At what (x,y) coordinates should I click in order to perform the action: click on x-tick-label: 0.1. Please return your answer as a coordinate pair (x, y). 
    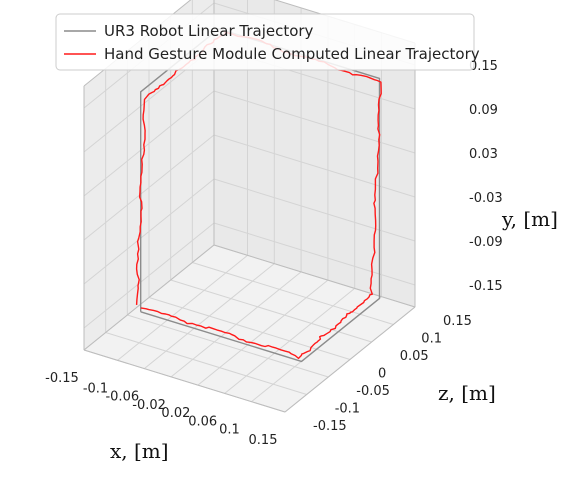
    Looking at the image, I should click on (229, 430).